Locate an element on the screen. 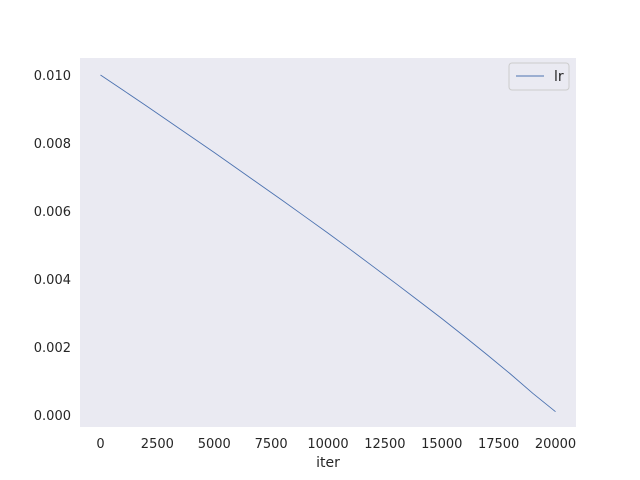 The width and height of the screenshot is (640, 480). y-tick-label: 0.004 is located at coordinates (52, 280).